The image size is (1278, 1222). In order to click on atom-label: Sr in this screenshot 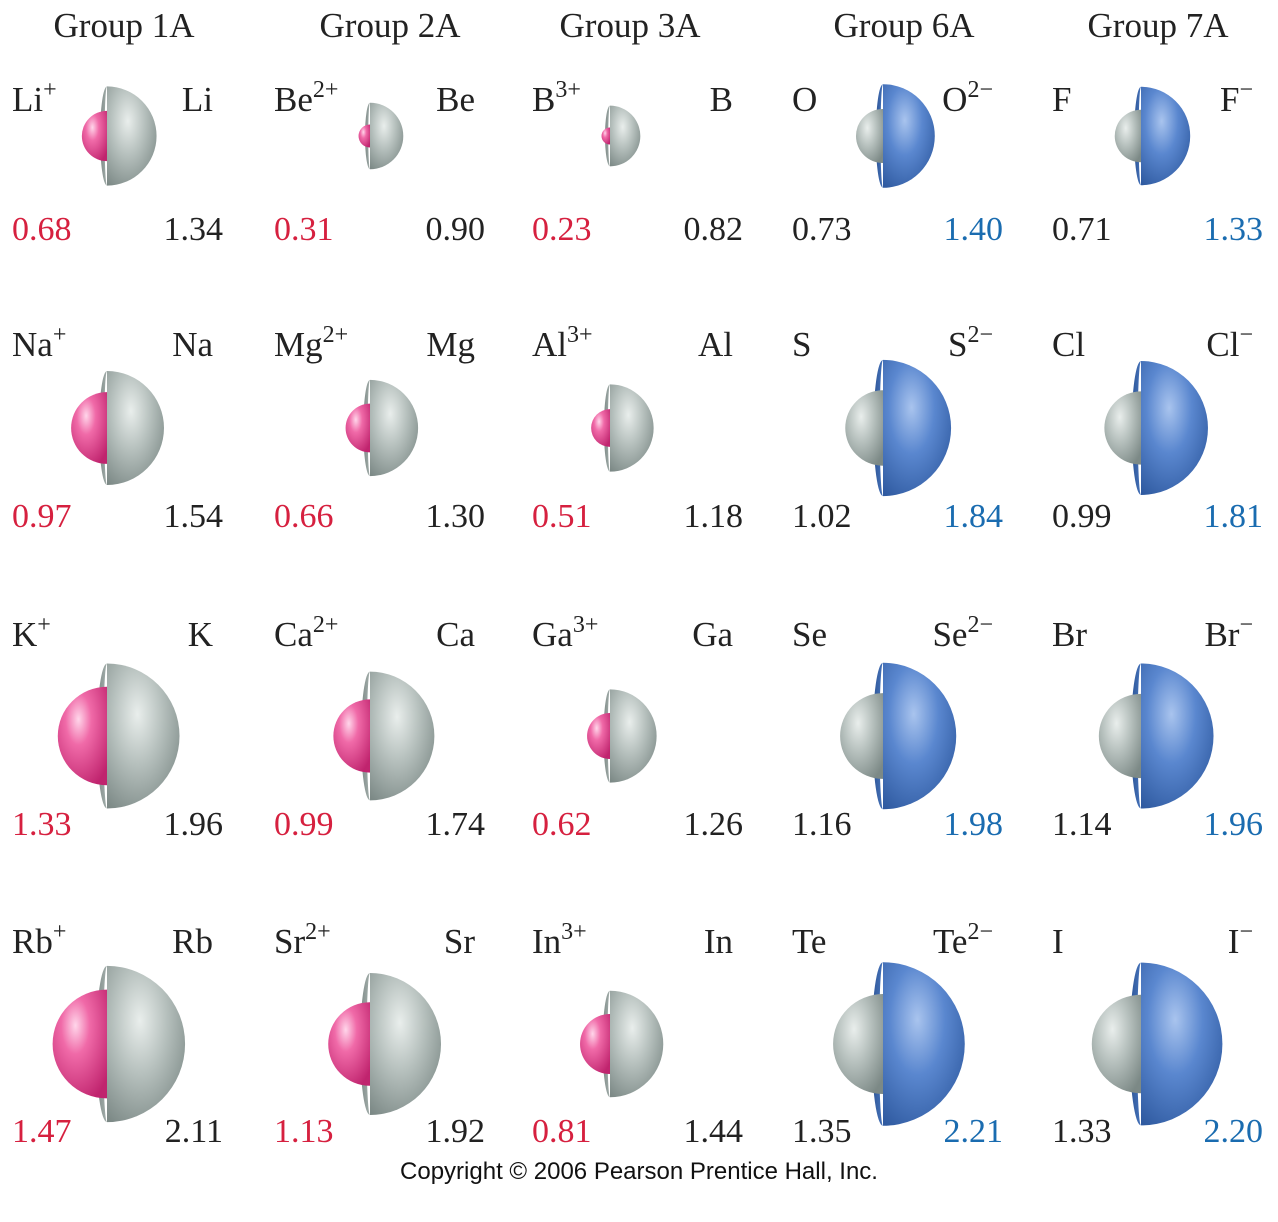, I will do `click(459, 942)`.